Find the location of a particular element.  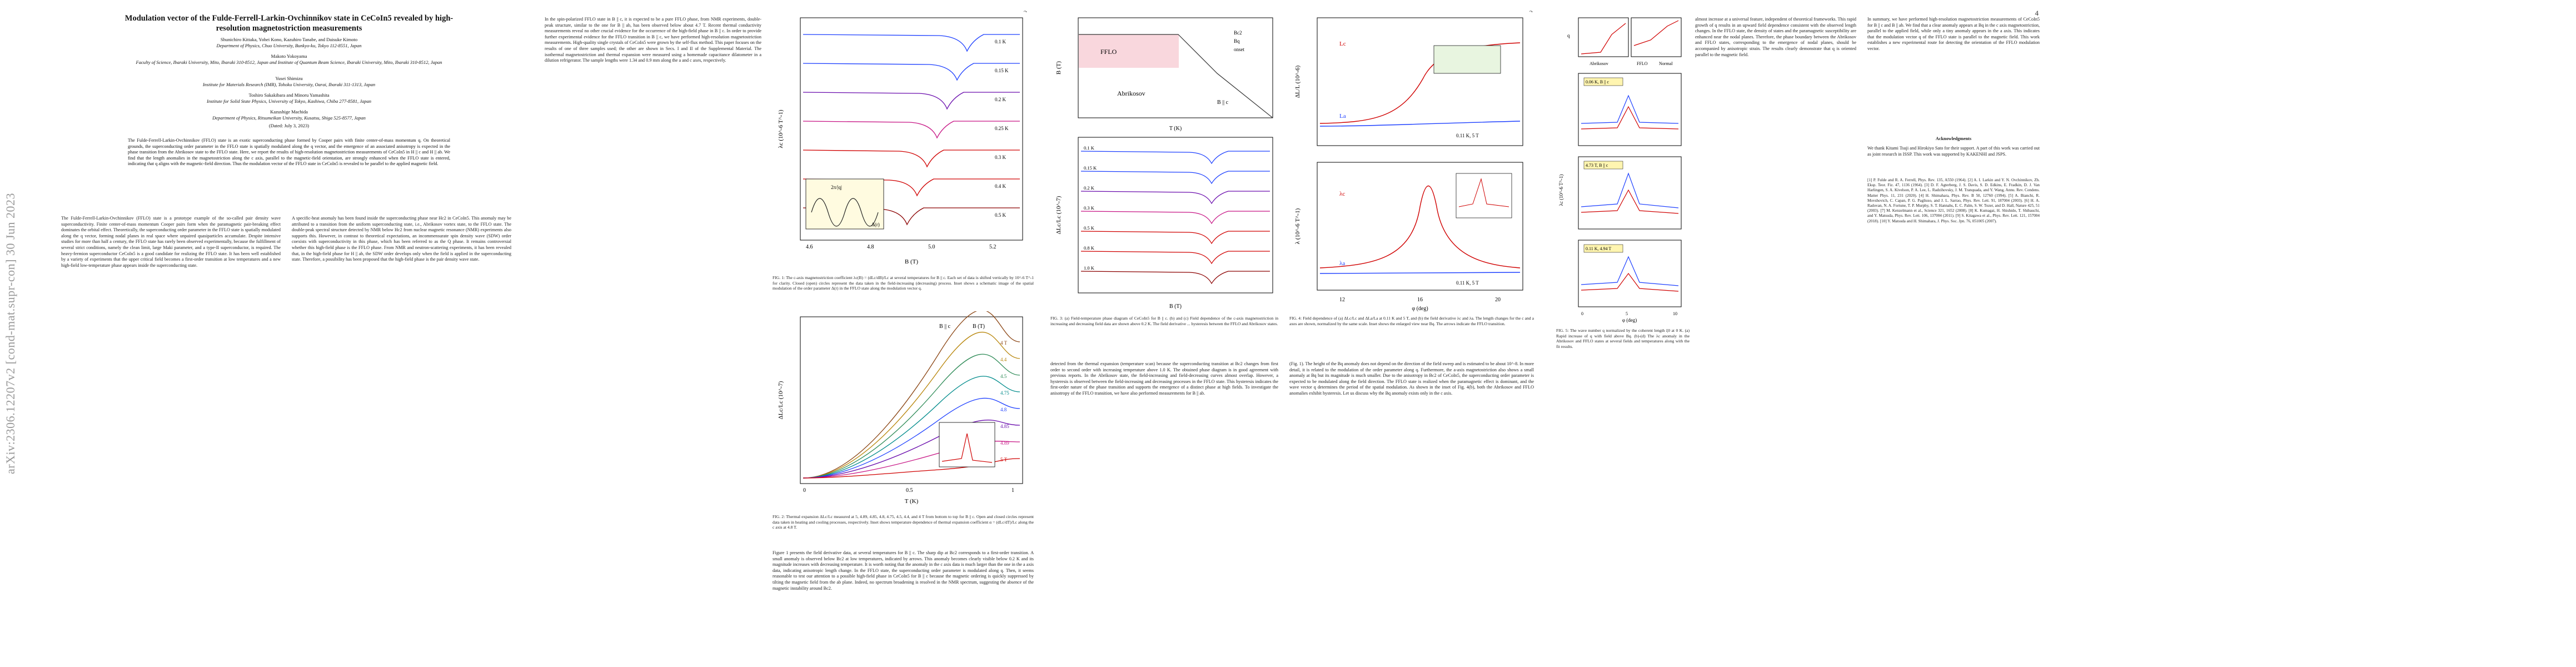

fig1-inset-symbol: Δ(r) is located at coordinates (875, 224).